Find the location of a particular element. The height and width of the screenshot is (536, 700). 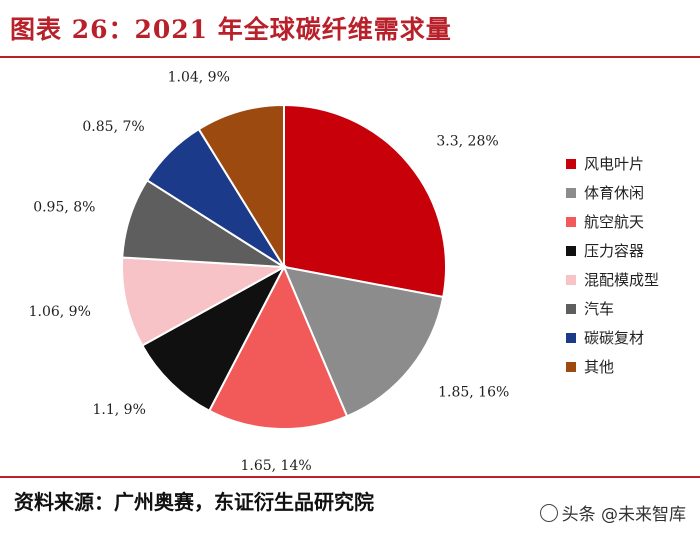

data-label-3: 1.1, 9% is located at coordinates (119, 410).